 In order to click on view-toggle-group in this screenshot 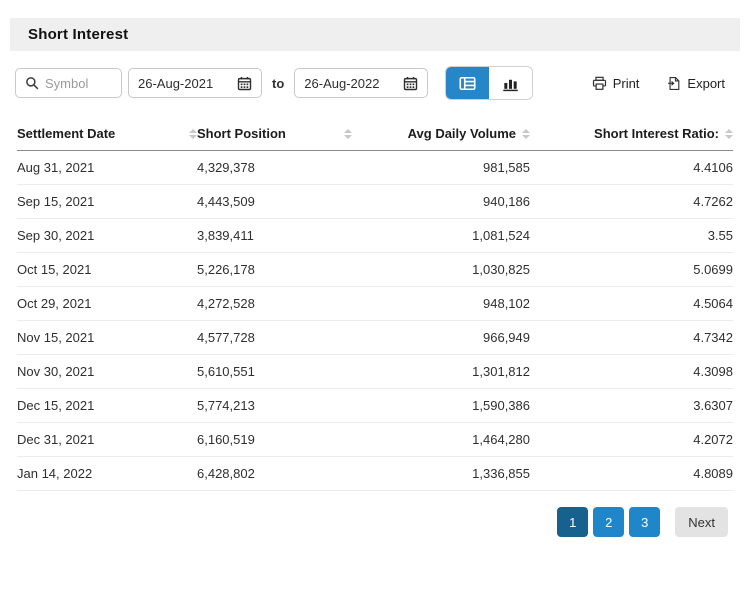, I will do `click(489, 83)`.